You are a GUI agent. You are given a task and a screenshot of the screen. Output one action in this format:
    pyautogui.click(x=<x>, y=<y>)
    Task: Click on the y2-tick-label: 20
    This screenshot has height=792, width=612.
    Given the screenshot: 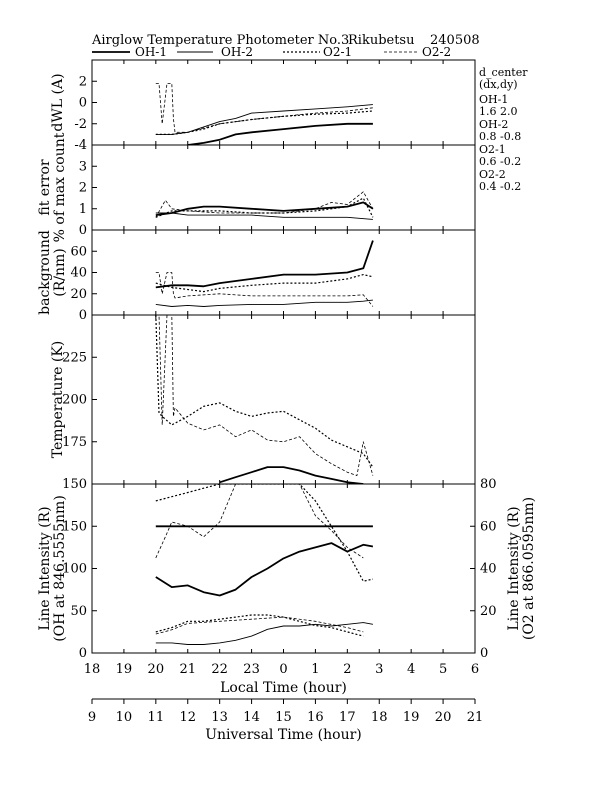 What is the action you would take?
    pyautogui.click(x=488, y=611)
    